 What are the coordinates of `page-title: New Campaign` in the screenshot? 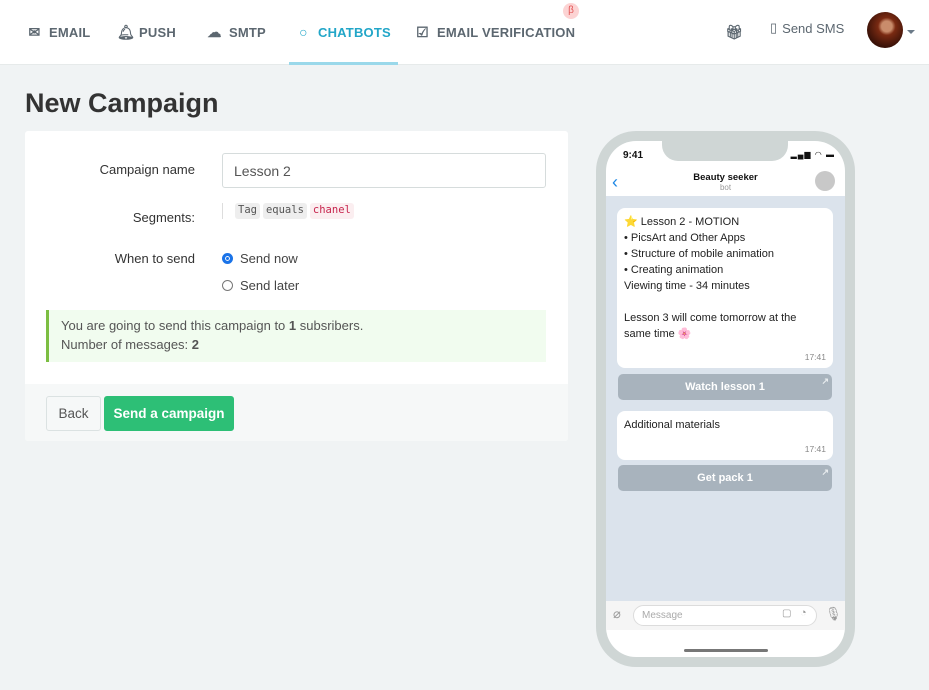 It's located at (122, 103).